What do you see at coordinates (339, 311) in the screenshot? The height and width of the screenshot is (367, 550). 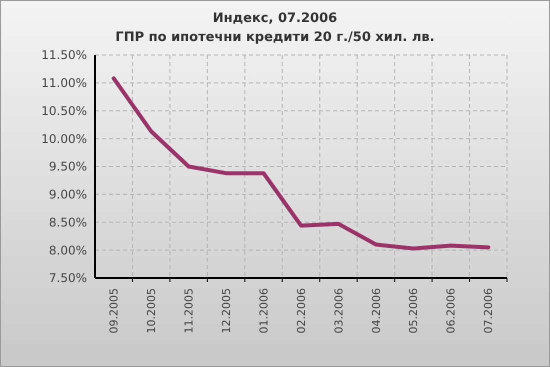 I see `x-tick-label: 03.2006` at bounding box center [339, 311].